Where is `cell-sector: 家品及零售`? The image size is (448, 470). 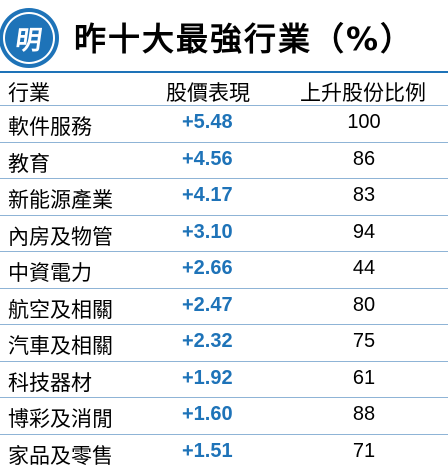 cell-sector: 家品及零售 is located at coordinates (60, 455).